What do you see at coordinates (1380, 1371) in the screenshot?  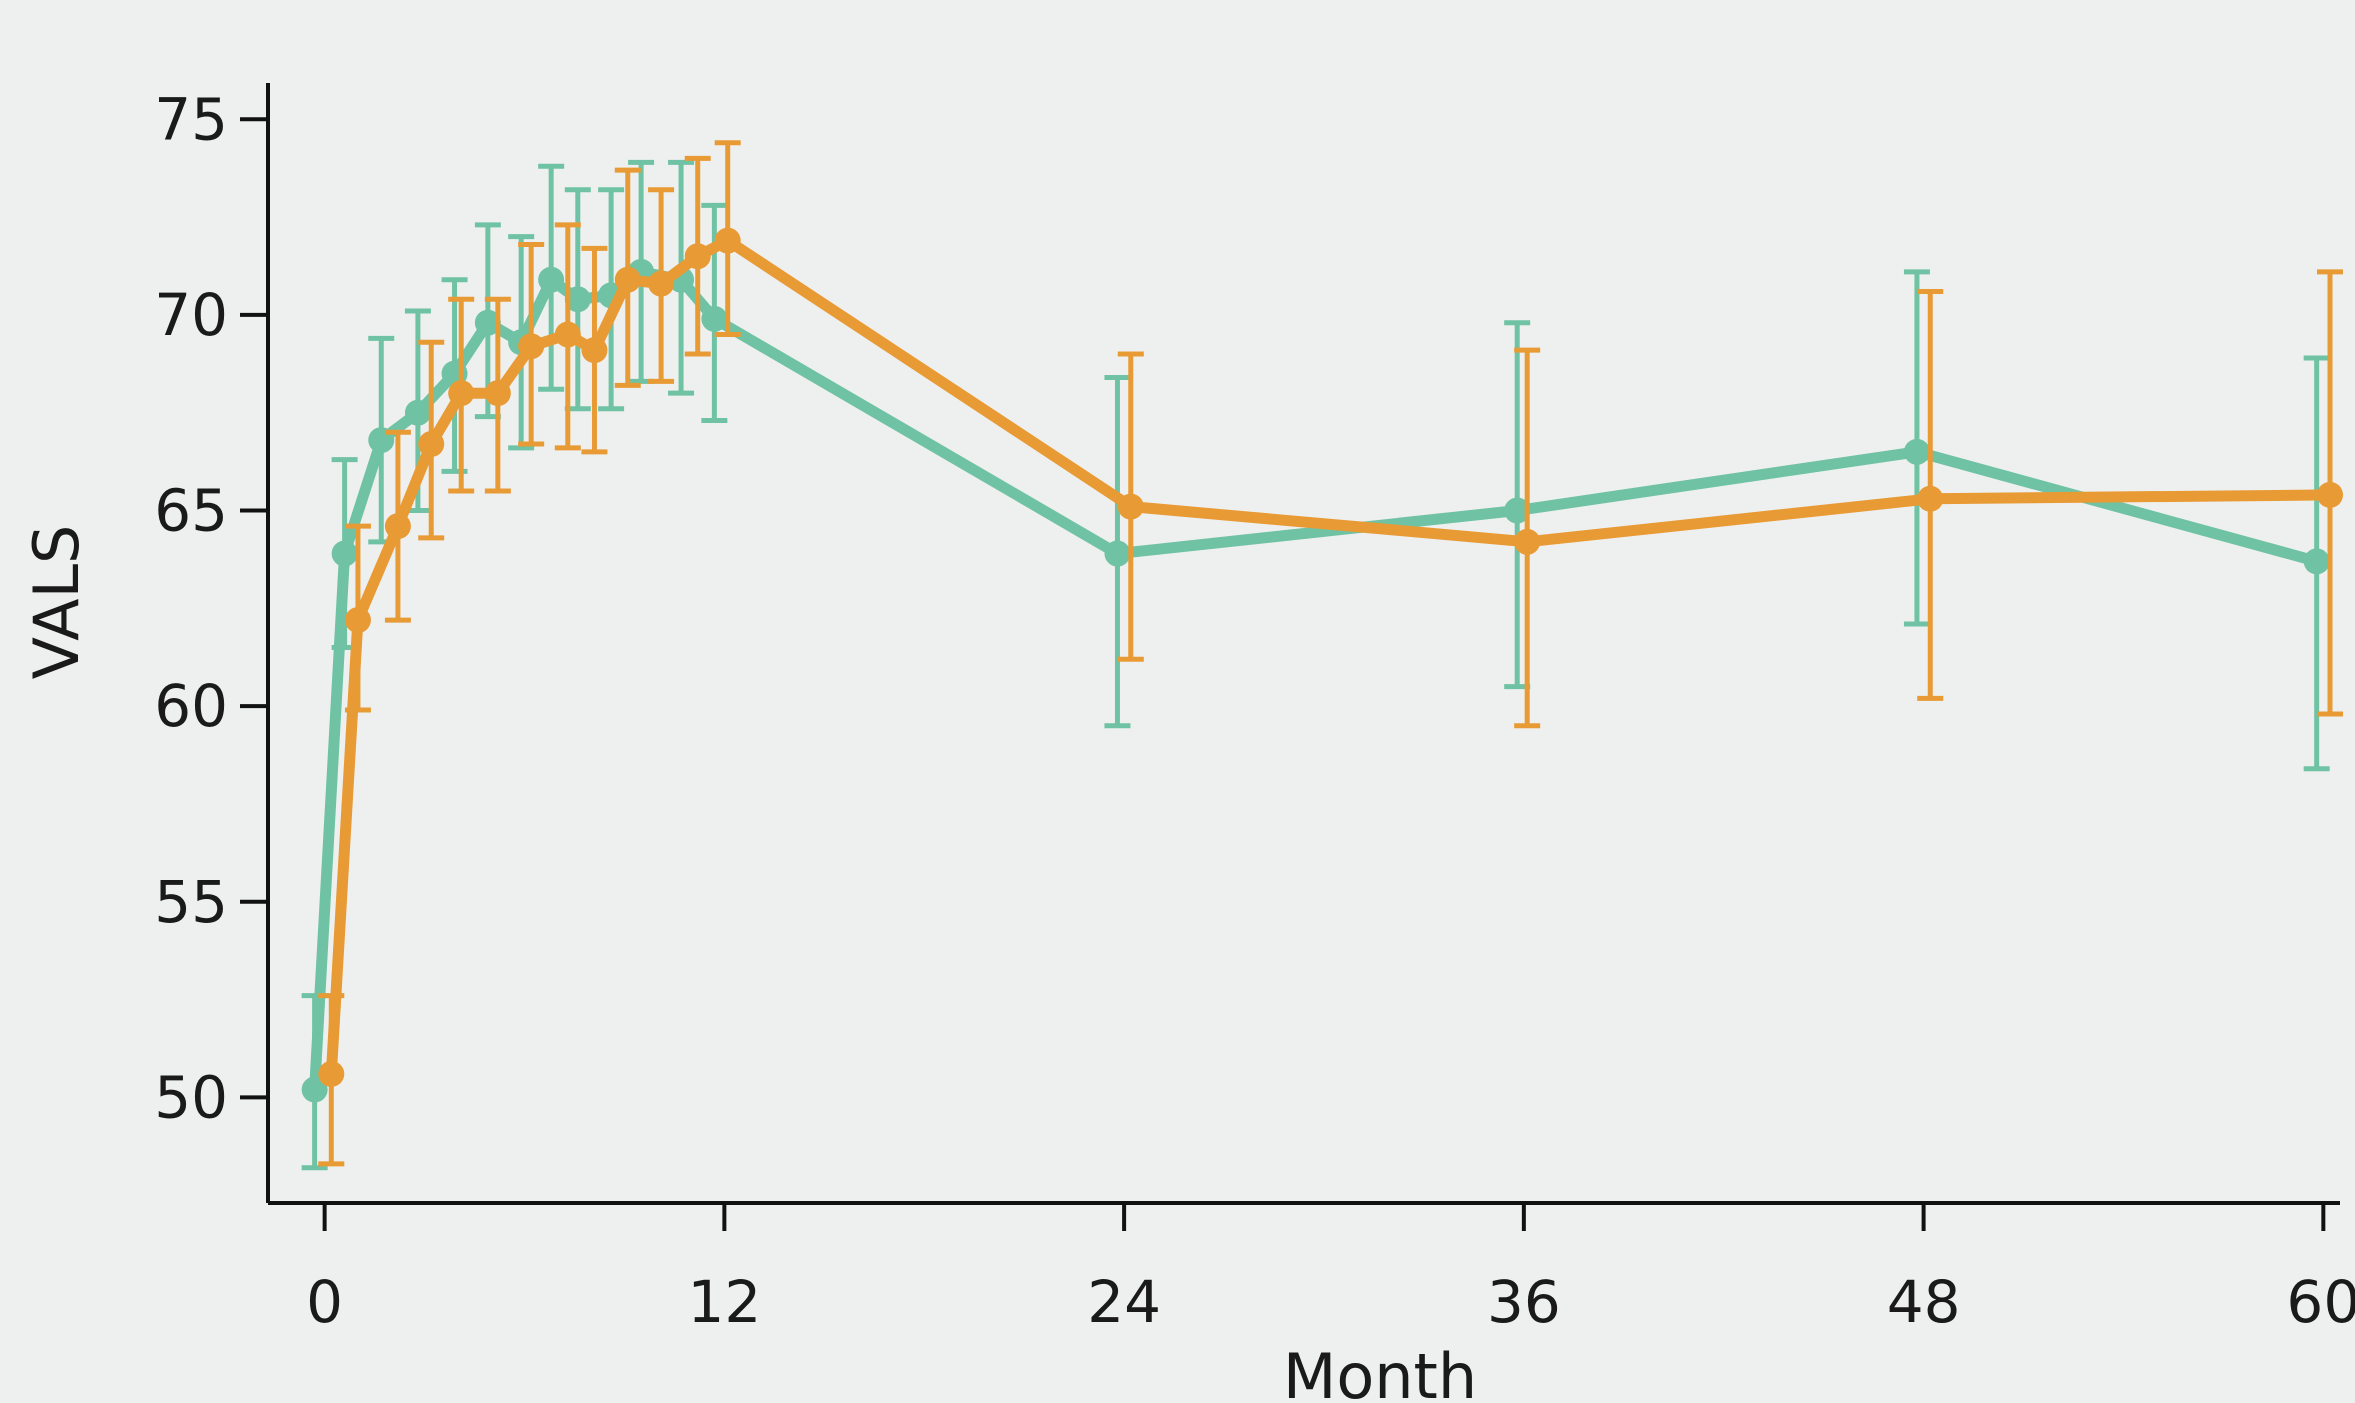 I see `x-axis-title: Month` at bounding box center [1380, 1371].